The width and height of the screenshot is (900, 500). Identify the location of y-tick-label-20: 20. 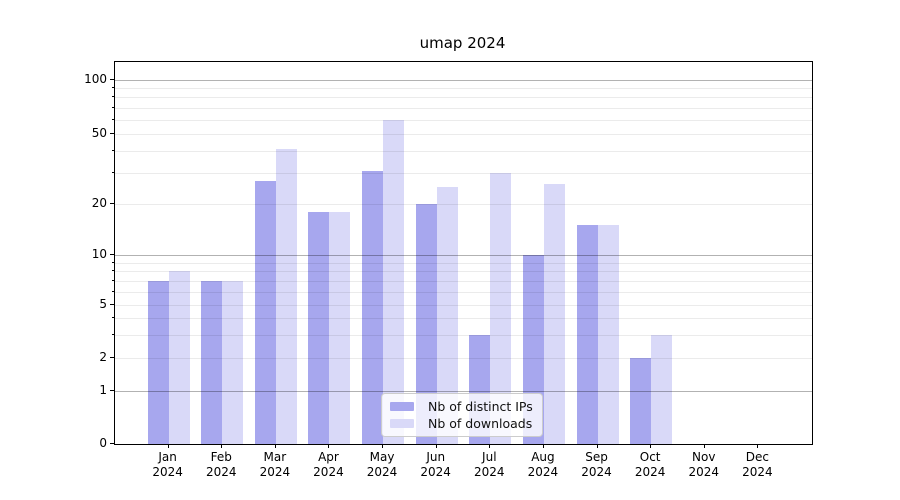
(99, 203).